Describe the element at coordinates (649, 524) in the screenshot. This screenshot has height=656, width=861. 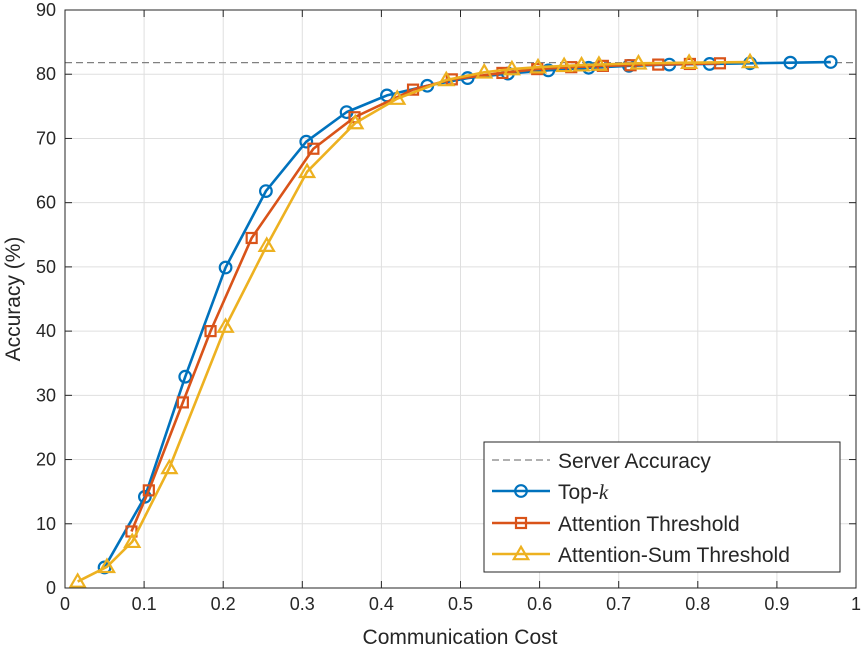
I see `legend-label-attention-threshold: Attention Threshold` at that location.